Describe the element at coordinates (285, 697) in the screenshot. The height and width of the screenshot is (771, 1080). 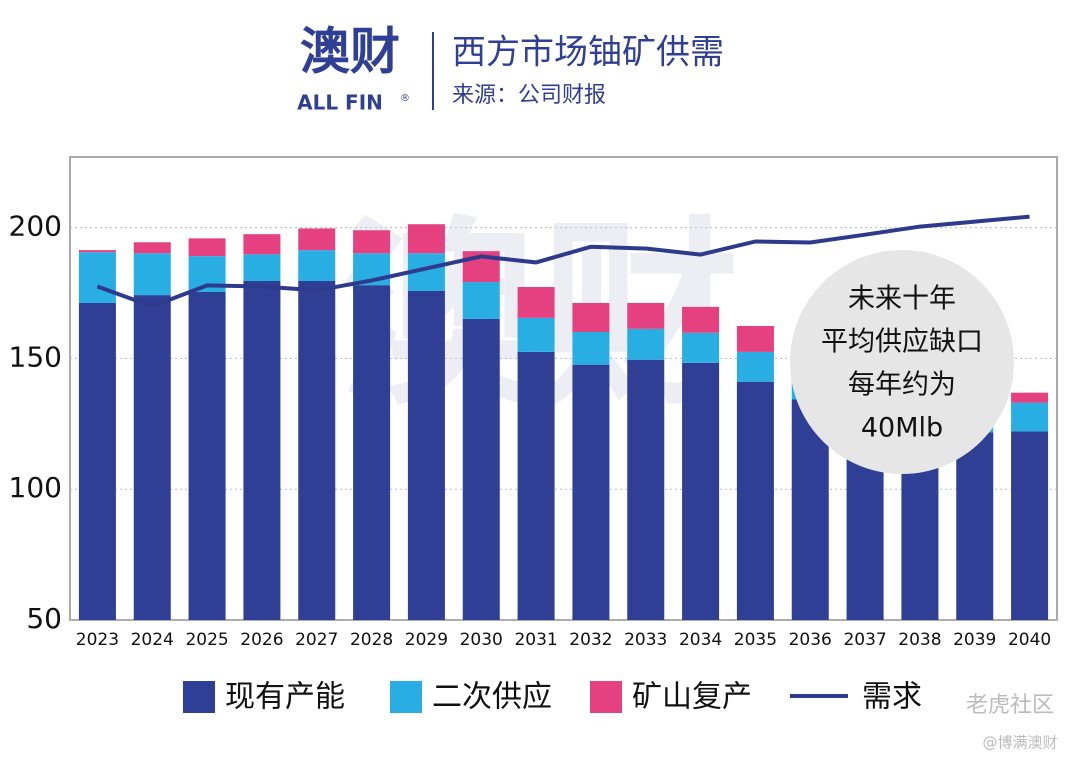
I see `legend-label: 现有产能` at that location.